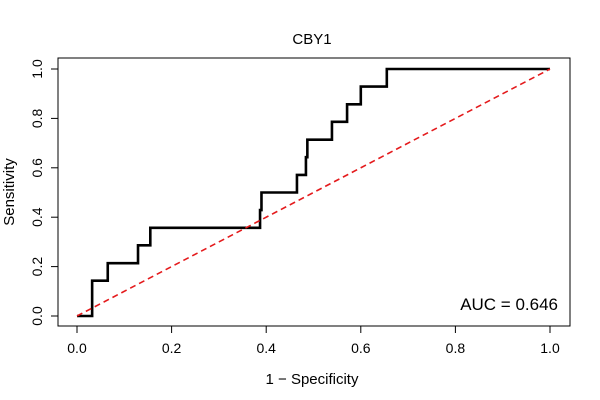  What do you see at coordinates (44, 192) in the screenshot?
I see `y-axis: 0.0 0.2 0.4 0.6 0.8 1.0` at bounding box center [44, 192].